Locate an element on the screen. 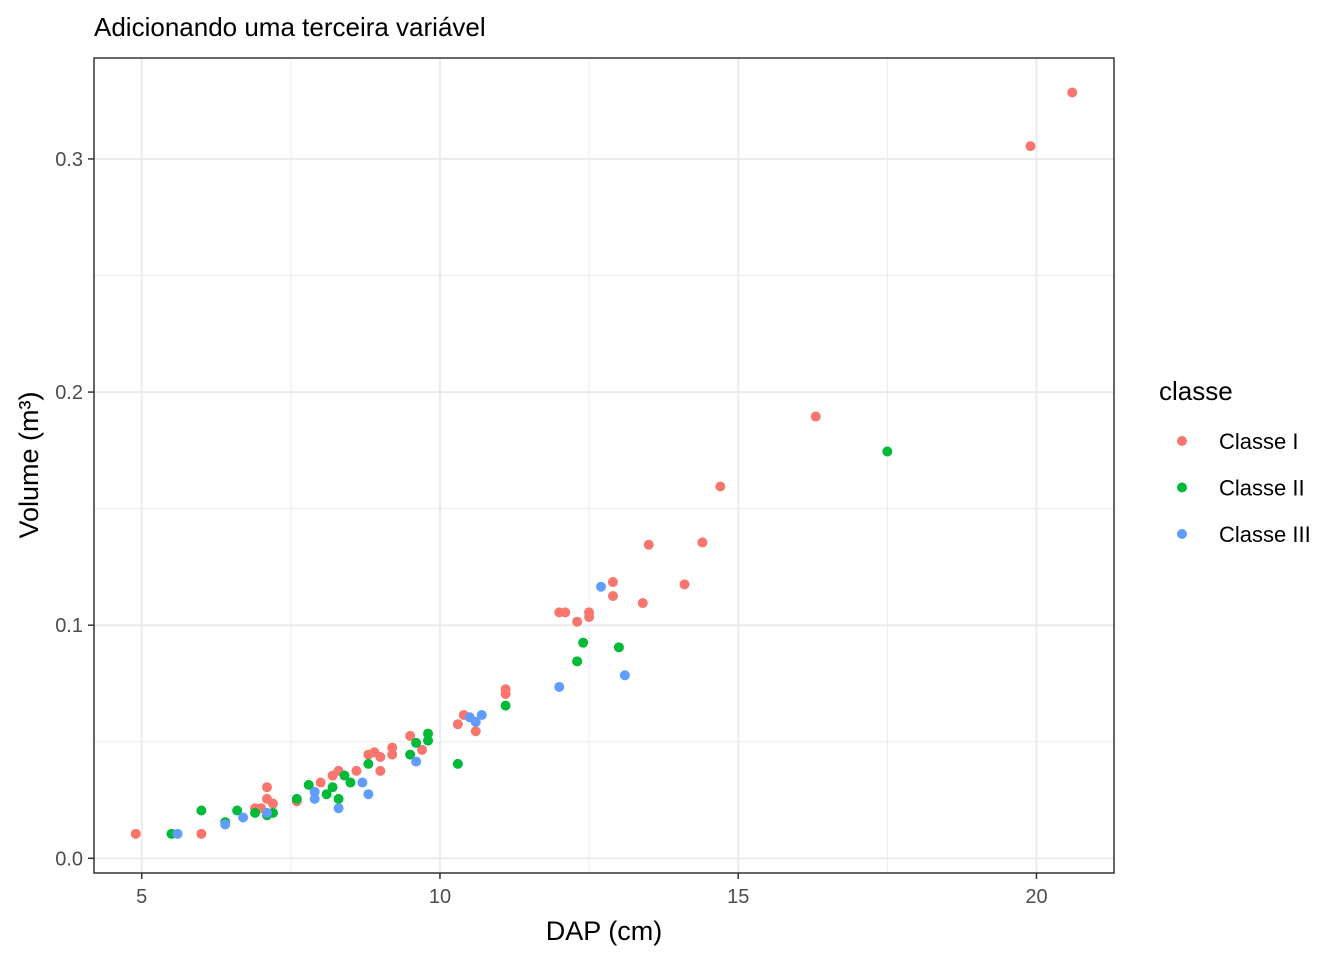  x-tick-label: 15 is located at coordinates (738, 897).